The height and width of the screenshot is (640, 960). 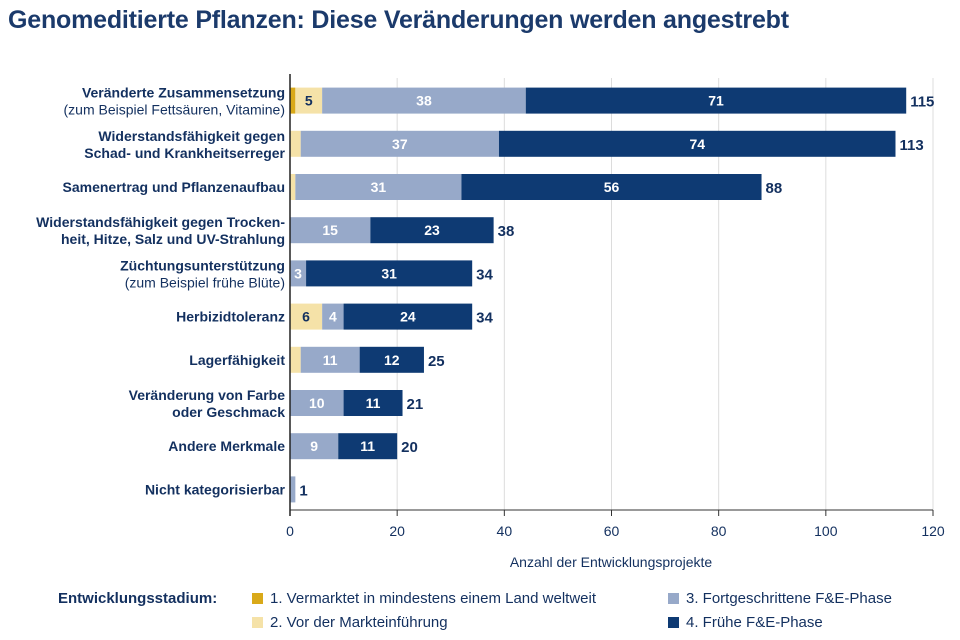 What do you see at coordinates (175, 110) in the screenshot?
I see `category-label-line2: (zum Beispiel Fettsäuren, Vitamine)` at bounding box center [175, 110].